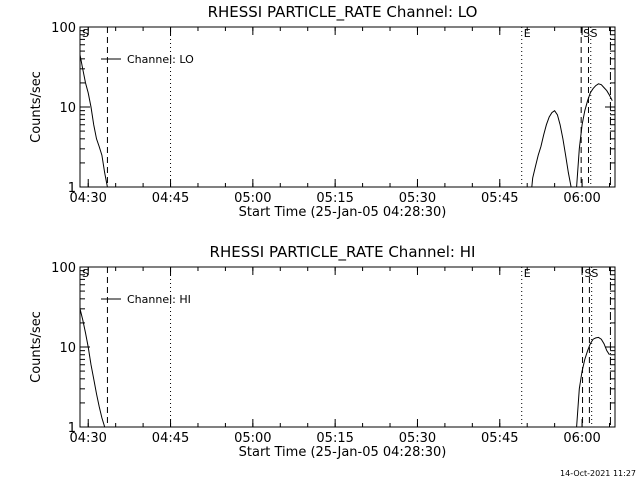 This screenshot has width=640, height=480. What do you see at coordinates (160, 59) in the screenshot?
I see `legend-label: Channel: LO` at bounding box center [160, 59].